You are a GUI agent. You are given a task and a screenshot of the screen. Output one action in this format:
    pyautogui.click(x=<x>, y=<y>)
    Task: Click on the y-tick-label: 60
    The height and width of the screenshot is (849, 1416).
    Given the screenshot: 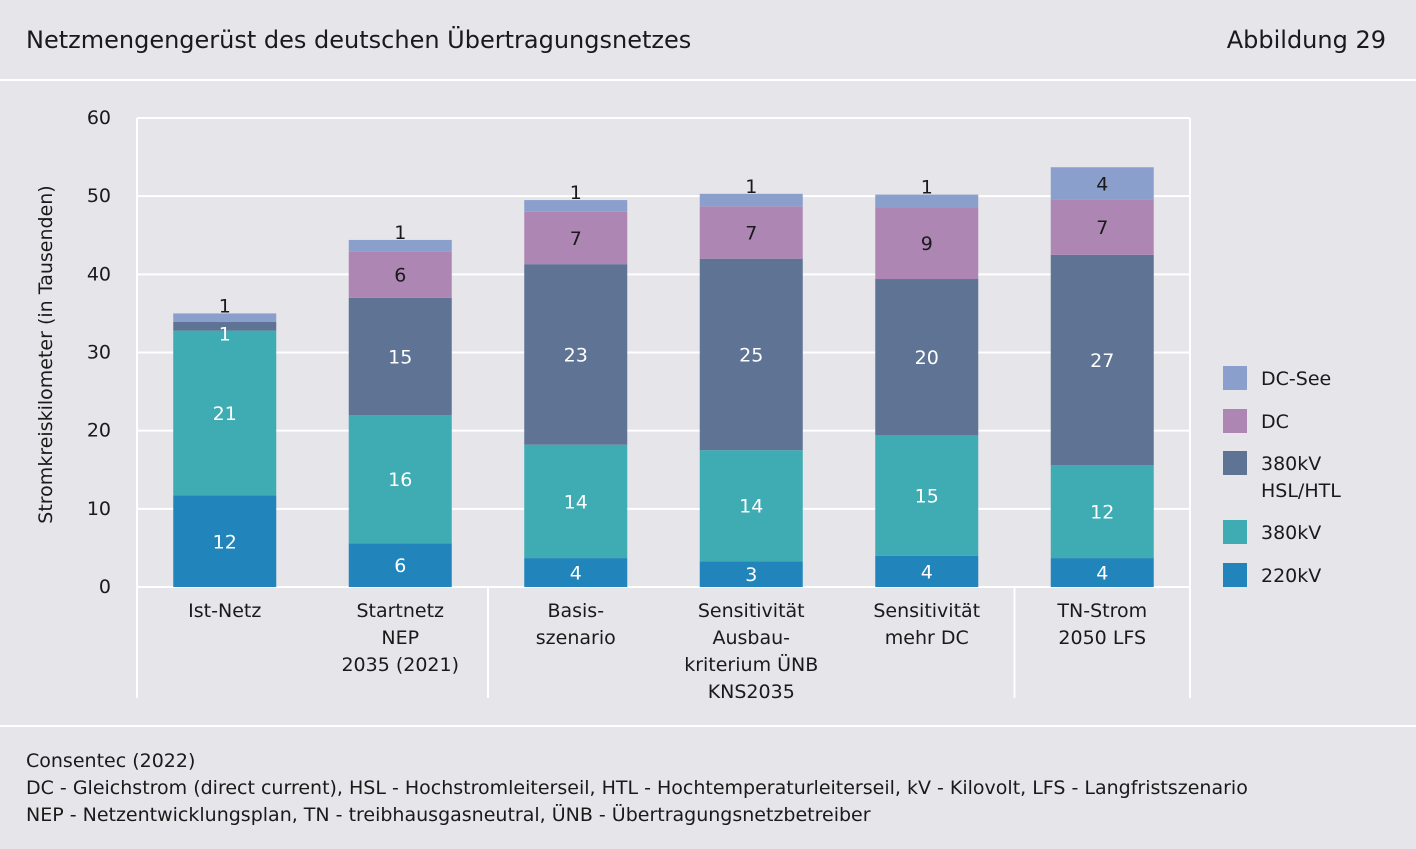 What is the action you would take?
    pyautogui.click(x=99, y=118)
    